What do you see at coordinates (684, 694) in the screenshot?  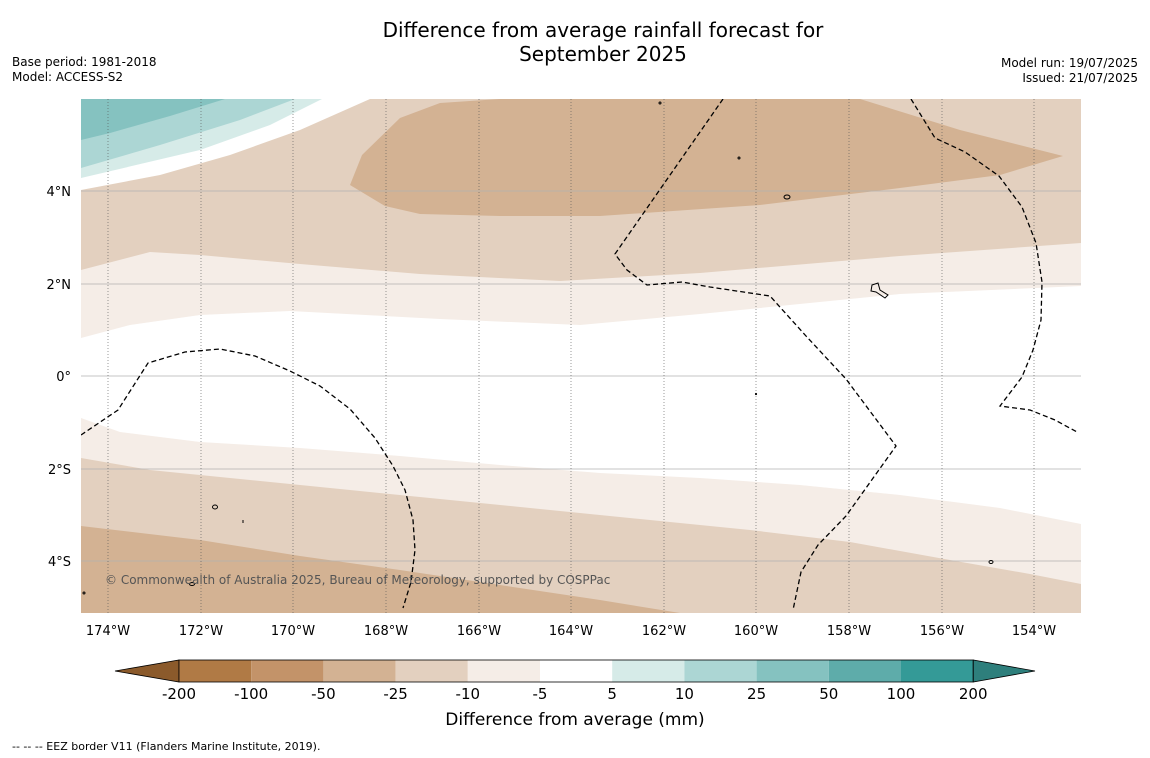 I see `colorbar-tick-label: 10` at bounding box center [684, 694].